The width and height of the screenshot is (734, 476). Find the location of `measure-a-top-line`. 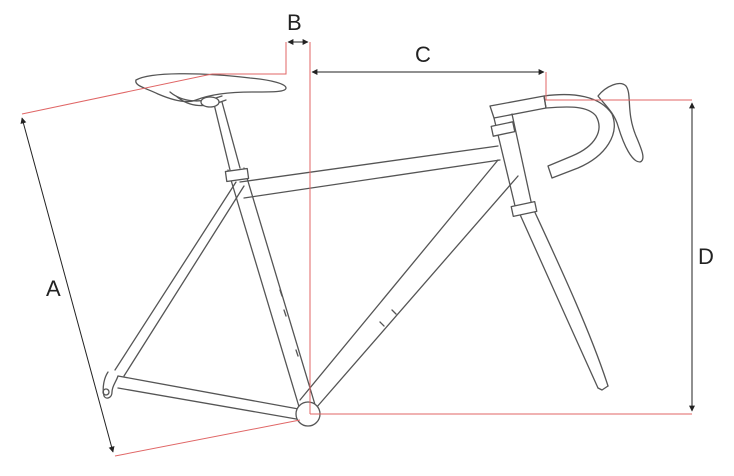

measure-a-top-line is located at coordinates (117, 94).